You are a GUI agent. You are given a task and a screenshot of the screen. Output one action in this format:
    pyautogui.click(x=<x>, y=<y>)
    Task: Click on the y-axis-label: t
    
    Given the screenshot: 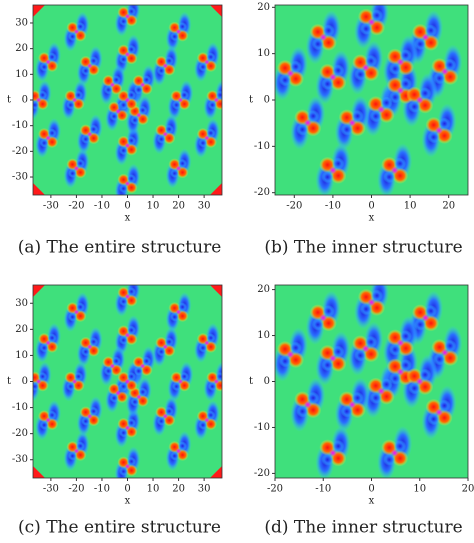 What is the action you would take?
    pyautogui.click(x=9, y=381)
    